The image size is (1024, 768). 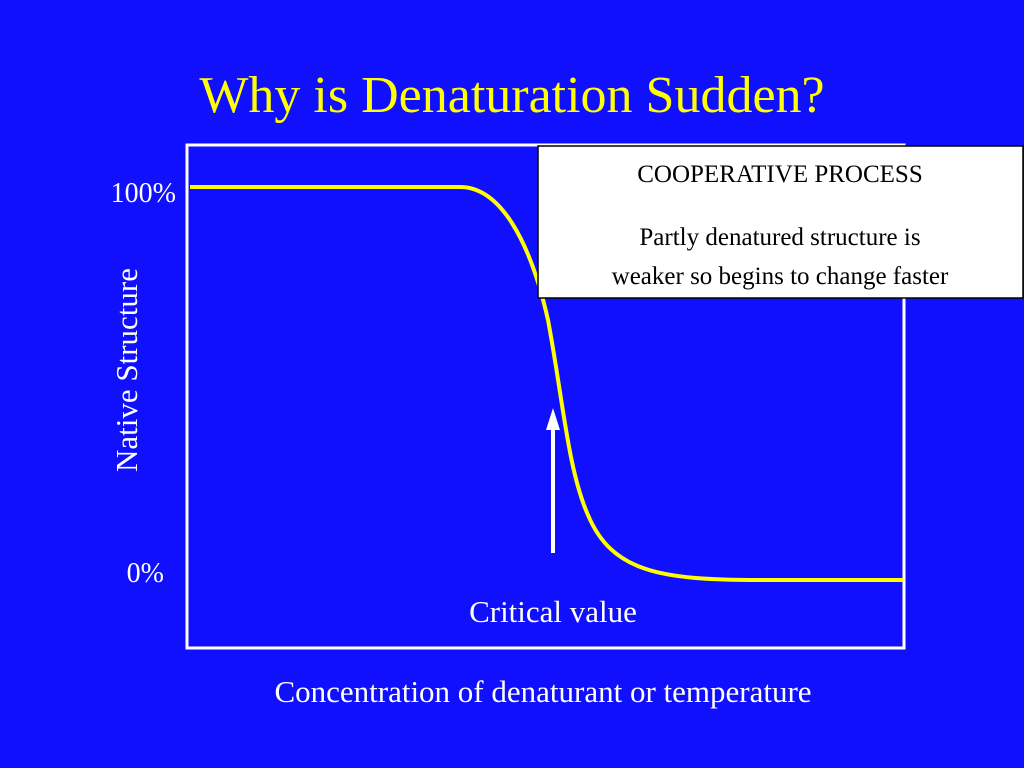 What do you see at coordinates (553, 419) in the screenshot?
I see `arrow-head` at bounding box center [553, 419].